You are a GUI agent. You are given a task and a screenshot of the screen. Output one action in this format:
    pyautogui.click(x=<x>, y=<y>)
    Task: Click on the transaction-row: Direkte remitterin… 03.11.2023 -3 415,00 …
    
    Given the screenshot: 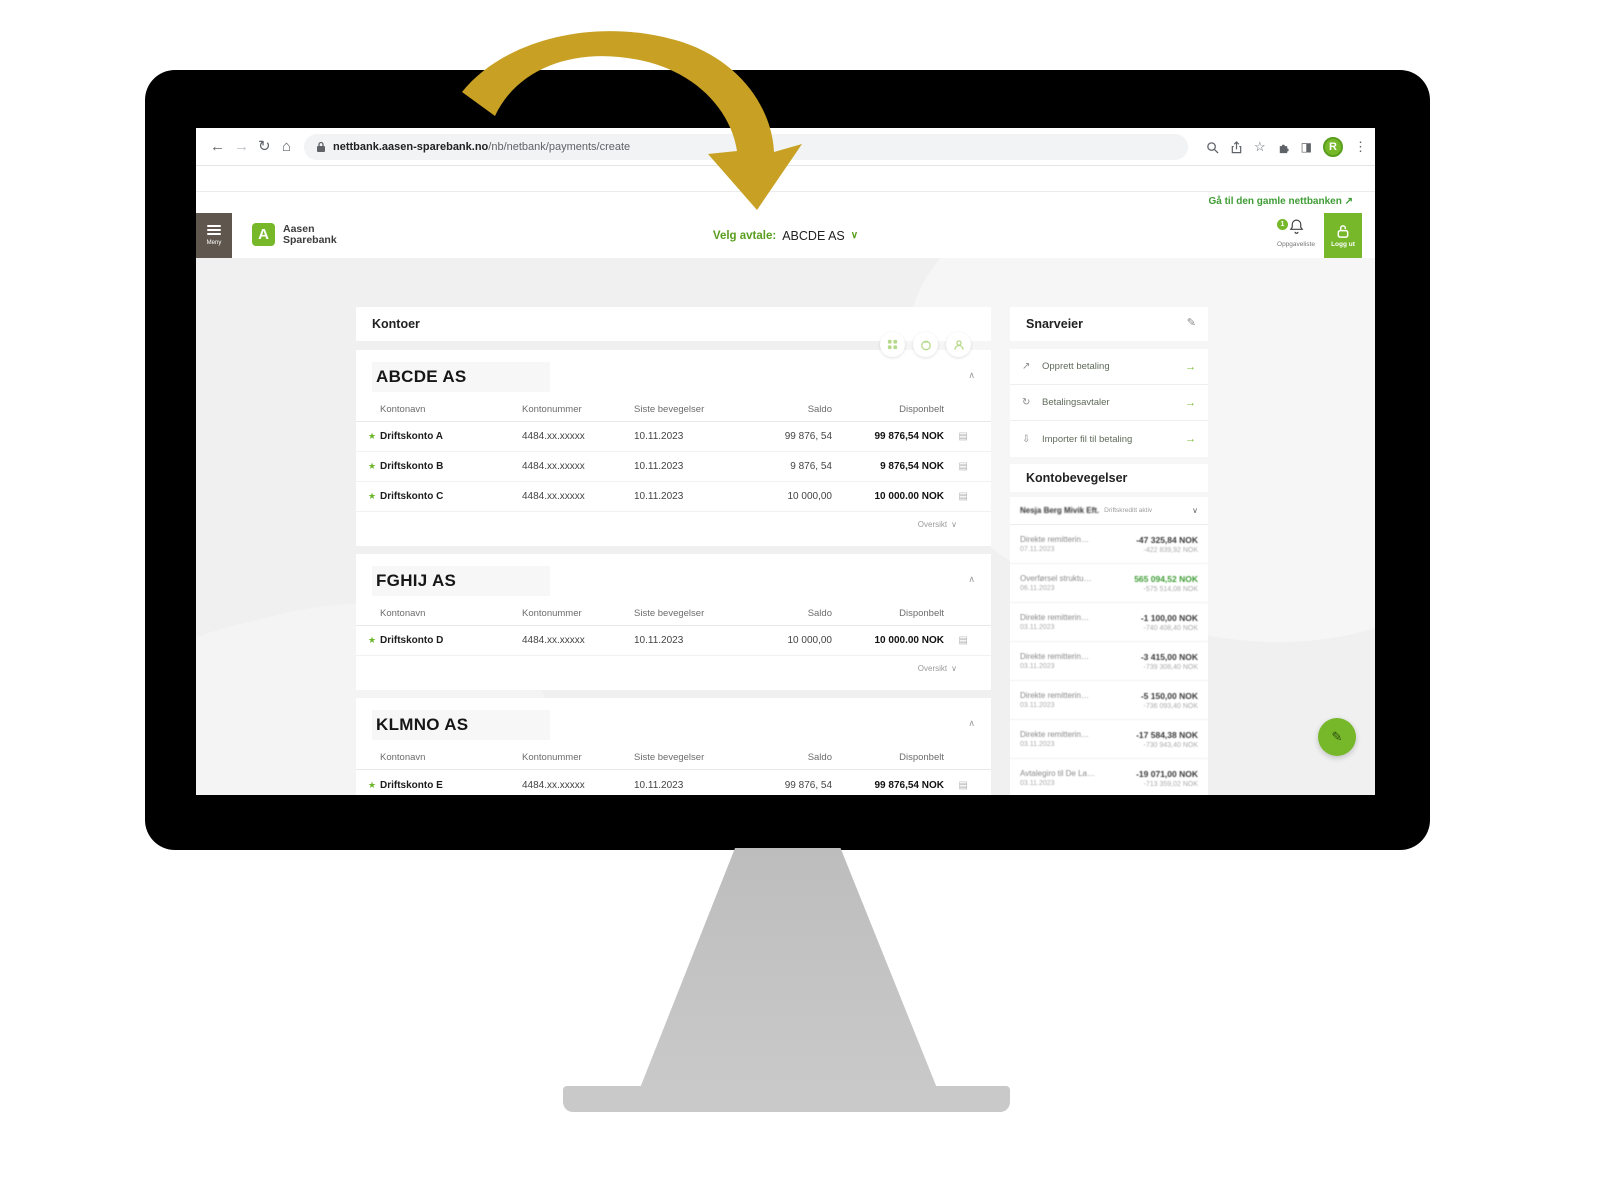 What is the action you would take?
    pyautogui.click(x=1109, y=661)
    